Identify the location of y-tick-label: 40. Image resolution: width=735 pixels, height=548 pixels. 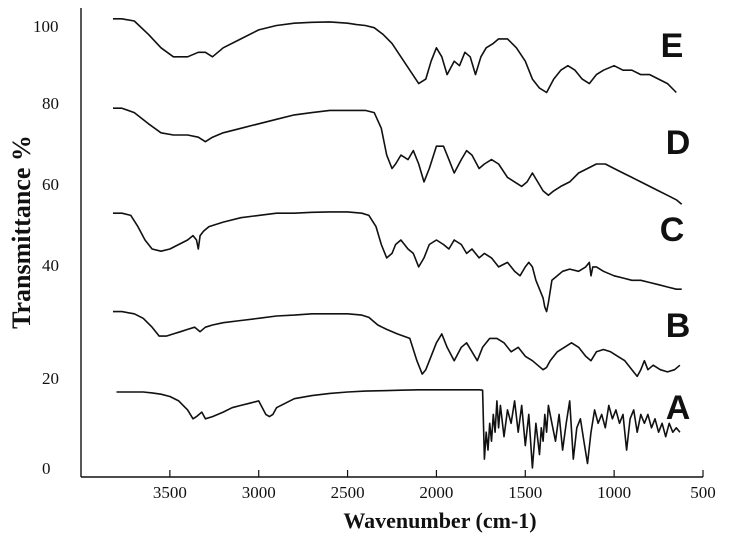
(50, 265).